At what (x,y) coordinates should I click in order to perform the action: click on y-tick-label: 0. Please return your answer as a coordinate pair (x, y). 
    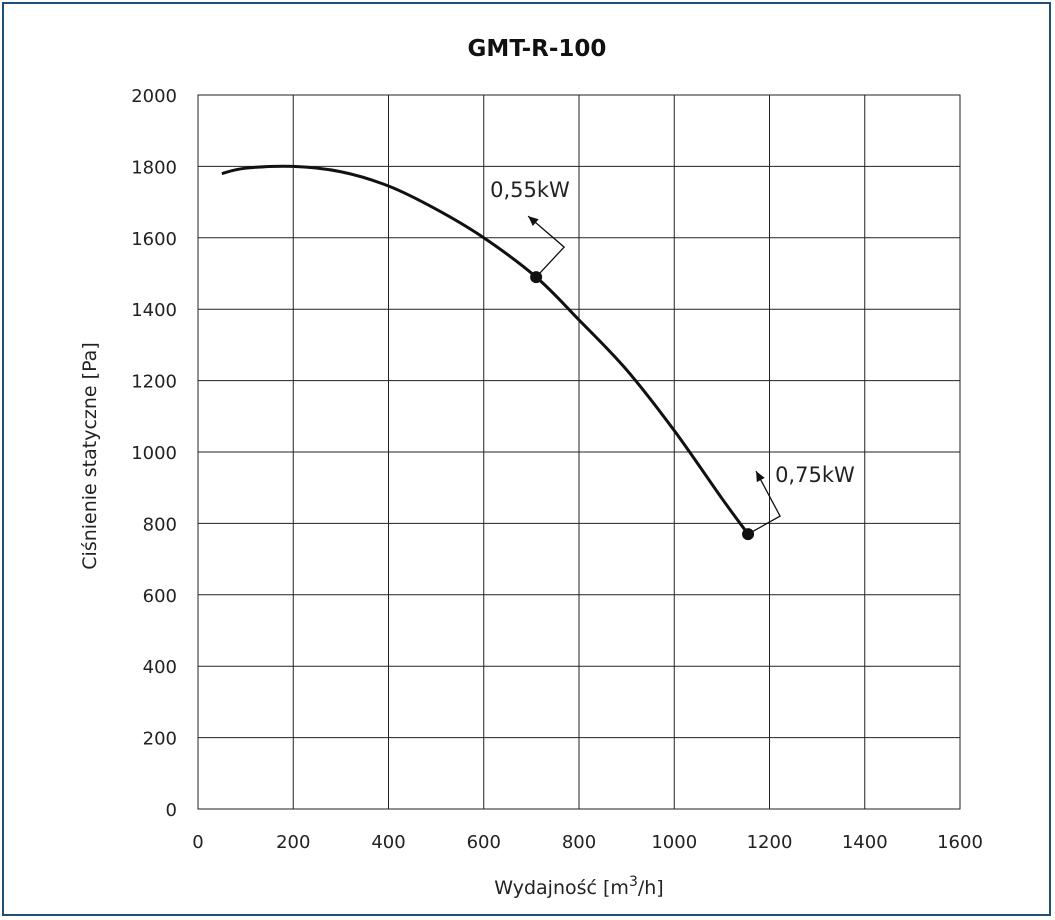
    Looking at the image, I should click on (171, 810).